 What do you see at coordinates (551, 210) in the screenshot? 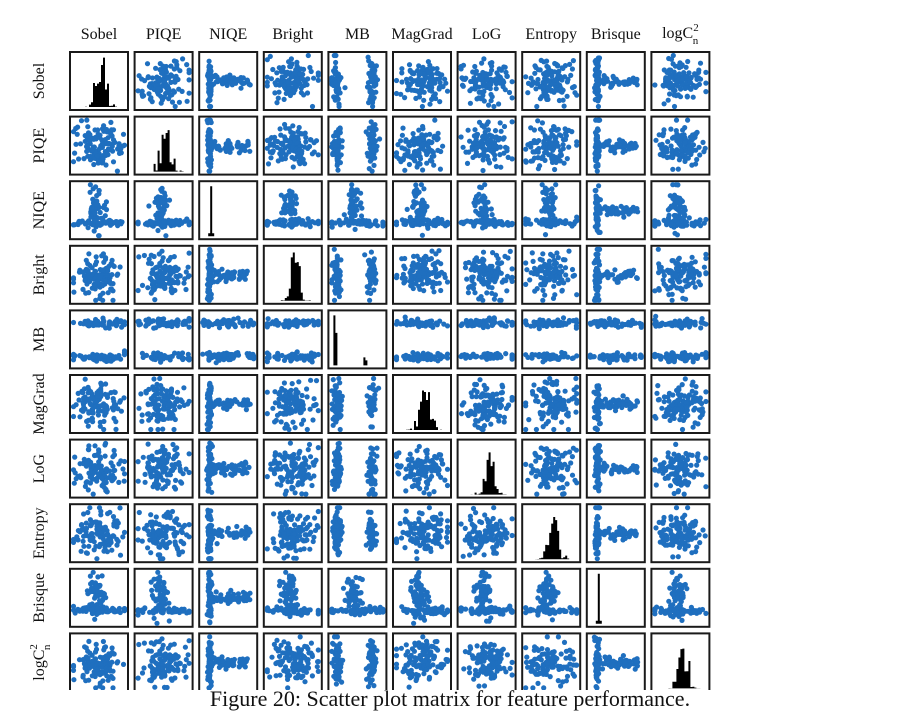
I see `cell-niqe-vs-entropy` at bounding box center [551, 210].